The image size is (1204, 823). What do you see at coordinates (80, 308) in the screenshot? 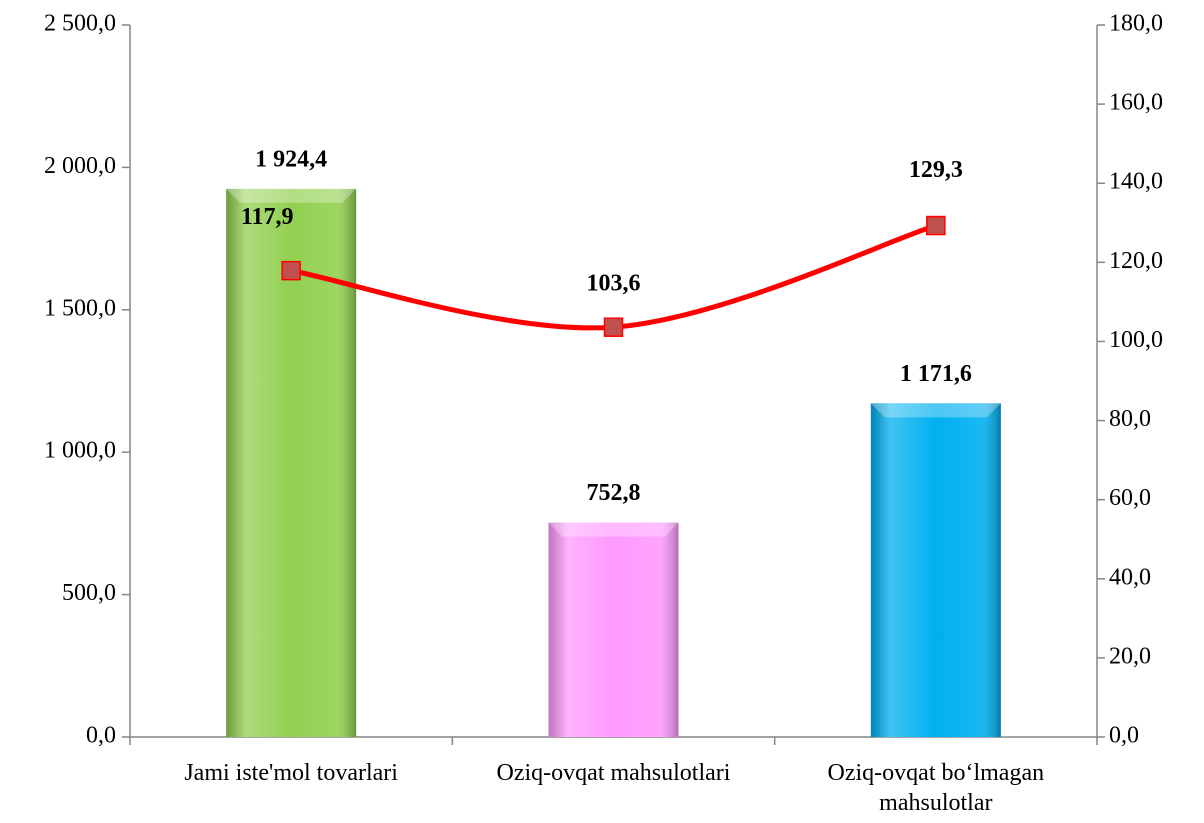
I see `y-tick-label: 1 500,0` at bounding box center [80, 308].